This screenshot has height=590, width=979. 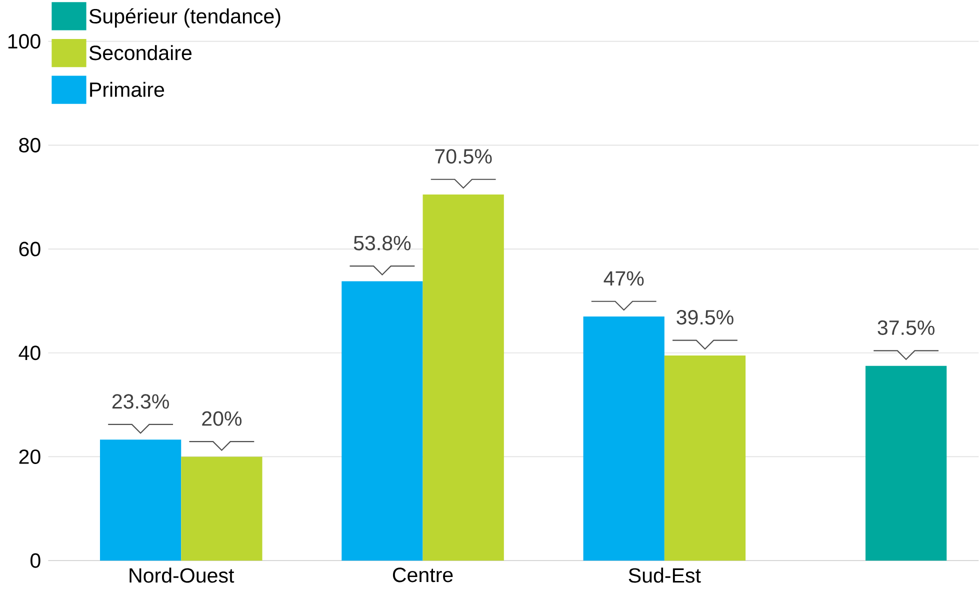 What do you see at coordinates (29, 353) in the screenshot?
I see `y-tick-label: 40` at bounding box center [29, 353].